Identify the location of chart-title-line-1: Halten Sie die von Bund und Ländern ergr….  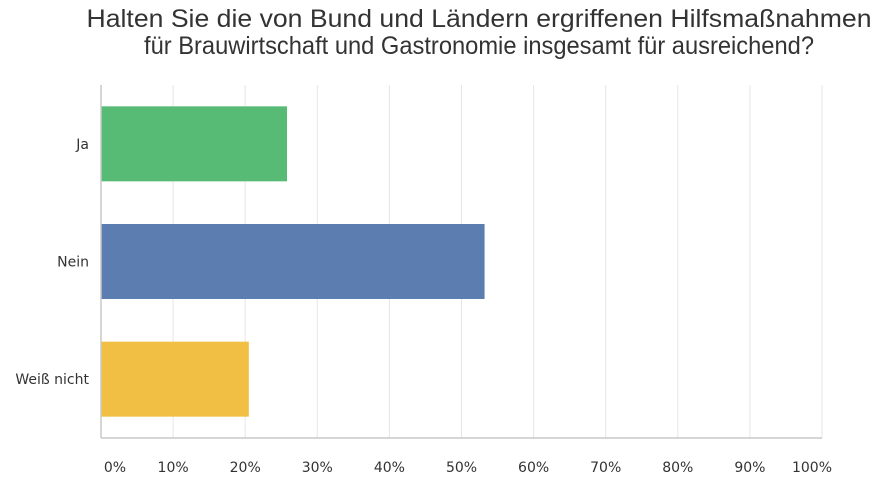
(479, 19).